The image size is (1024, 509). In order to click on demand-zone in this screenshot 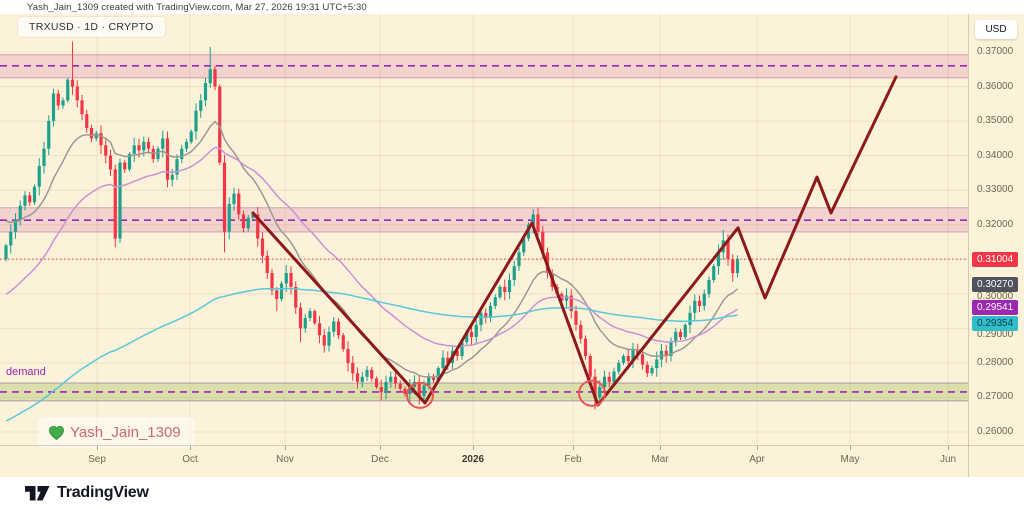, I will do `click(484, 392)`.